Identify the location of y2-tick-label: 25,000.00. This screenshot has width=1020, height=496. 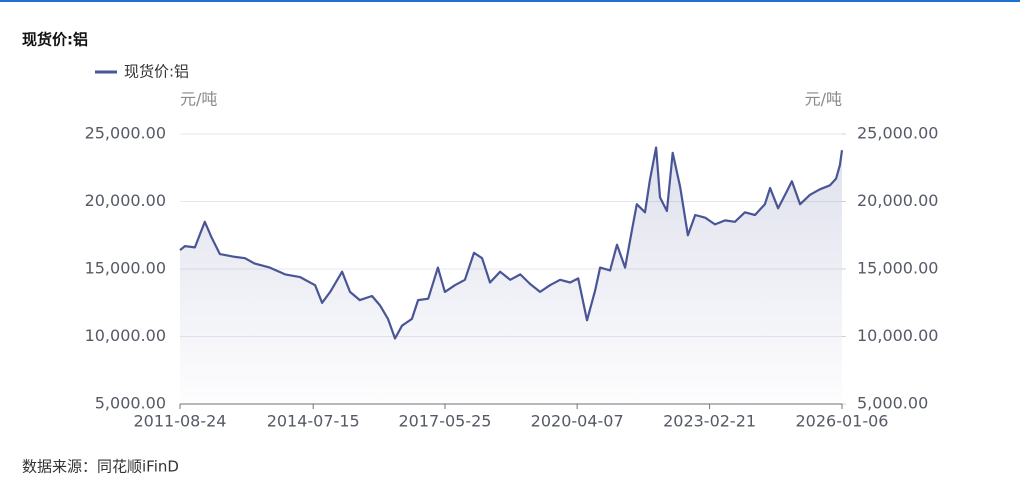
(897, 133).